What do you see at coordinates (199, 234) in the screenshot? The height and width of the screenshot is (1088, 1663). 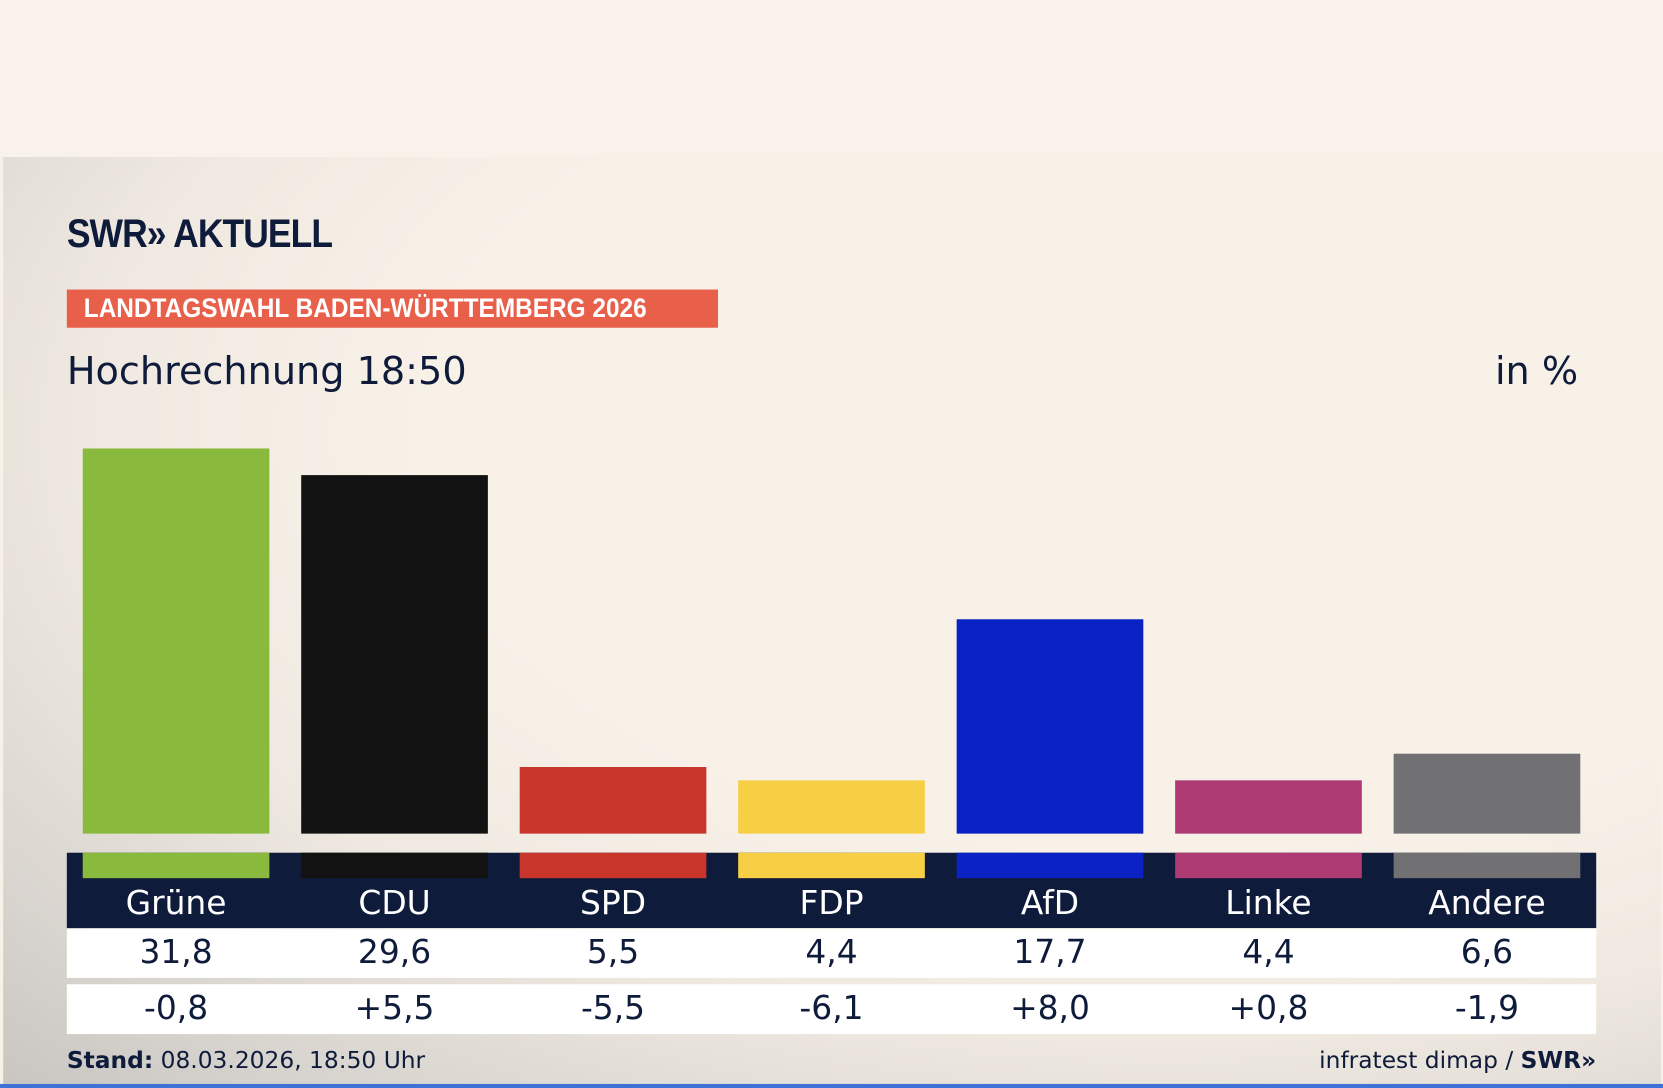 I see `swr-aktuell-logo: SWR» AKTUELL` at bounding box center [199, 234].